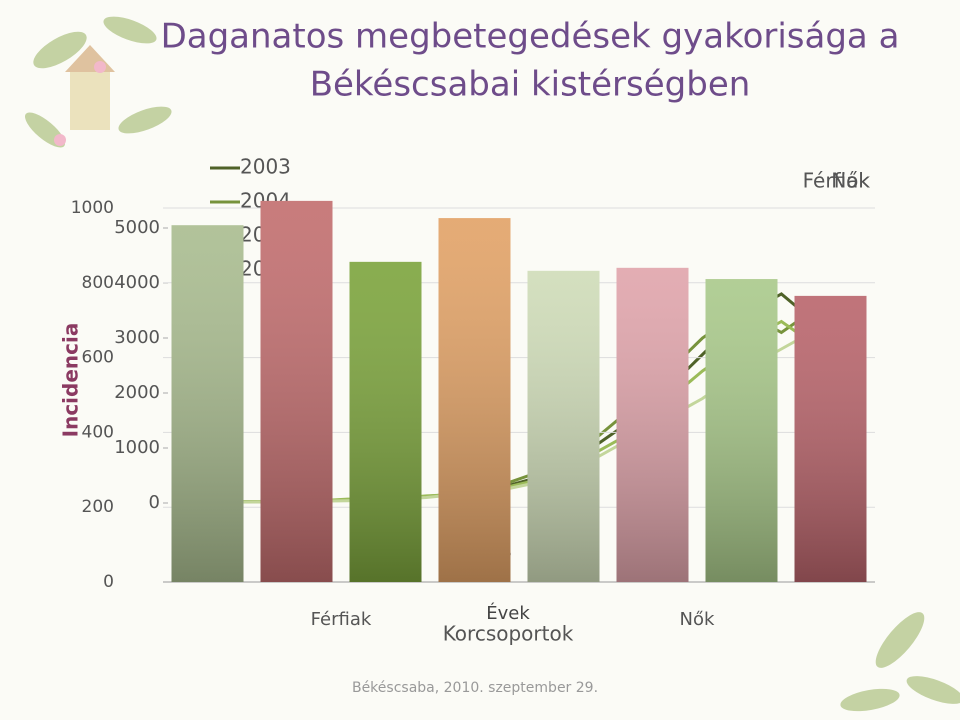 The width and height of the screenshot is (960, 724). Describe the element at coordinates (108, 582) in the screenshot. I see `y-tick-label: 0` at that location.